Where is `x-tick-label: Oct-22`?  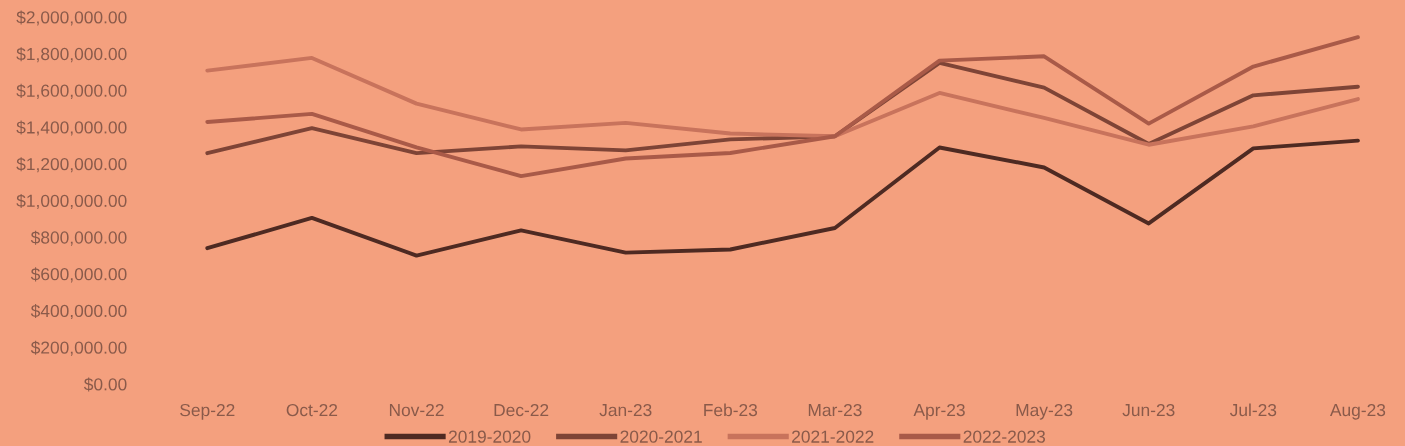 x-tick-label: Oct-22 is located at coordinates (312, 410).